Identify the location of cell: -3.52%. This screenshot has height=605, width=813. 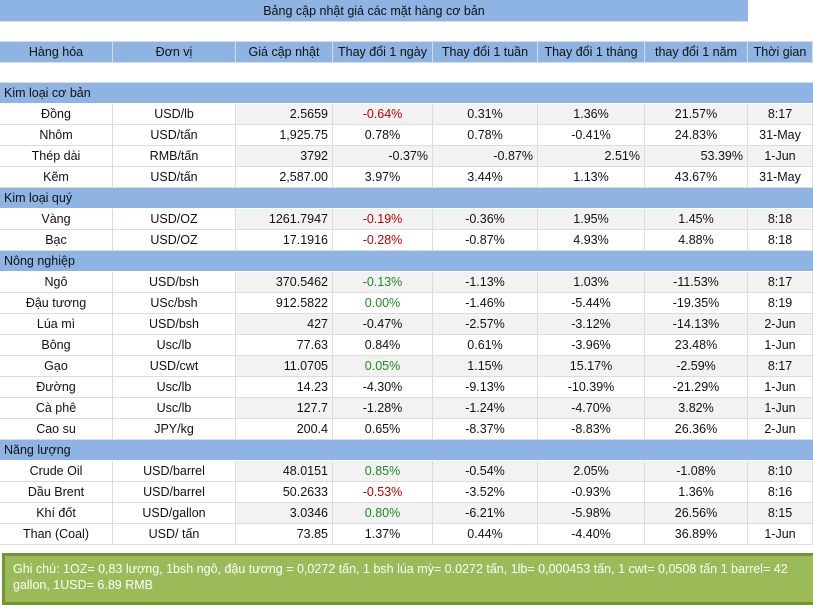
(485, 492).